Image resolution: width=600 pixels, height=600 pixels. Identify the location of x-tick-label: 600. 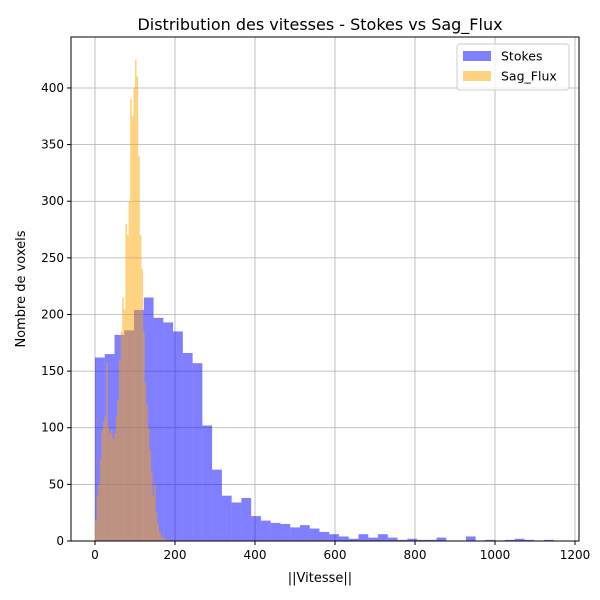
(335, 555).